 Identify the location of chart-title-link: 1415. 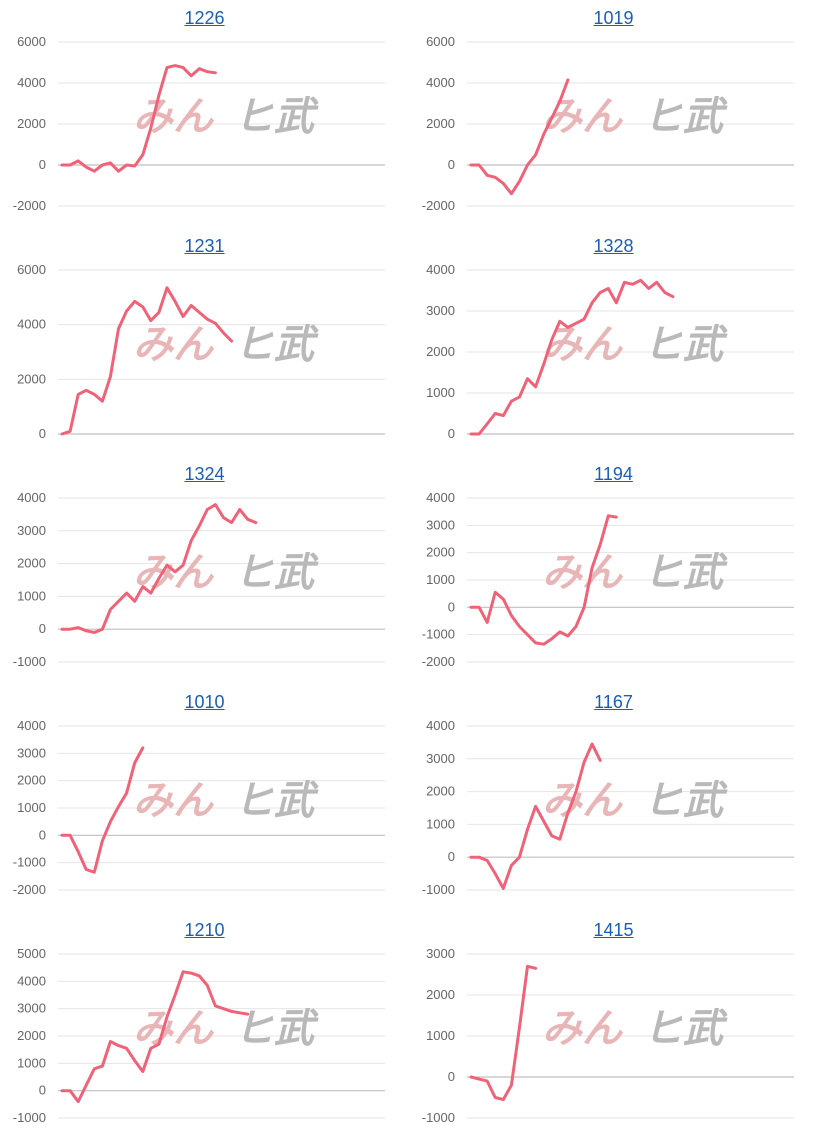
(613, 930).